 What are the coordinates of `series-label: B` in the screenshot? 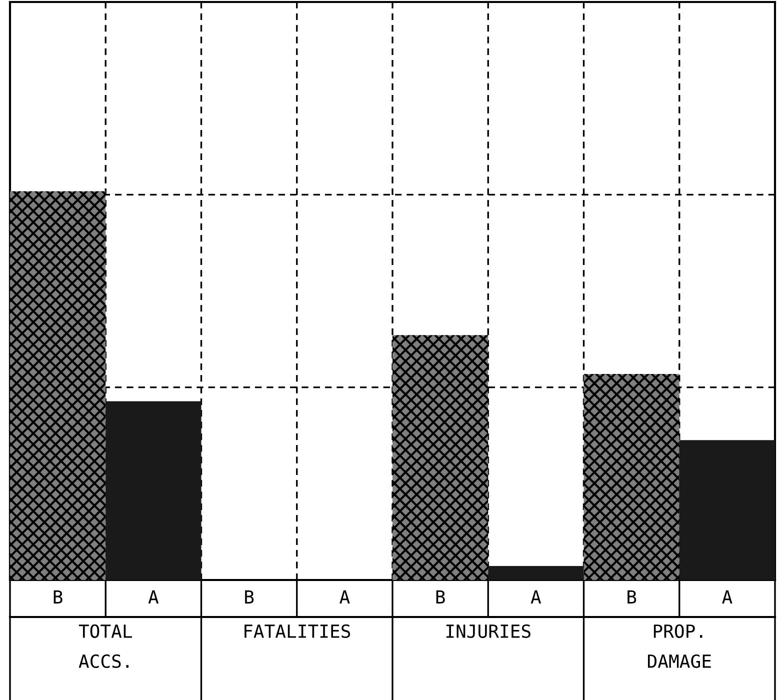 It's located at (58, 597).